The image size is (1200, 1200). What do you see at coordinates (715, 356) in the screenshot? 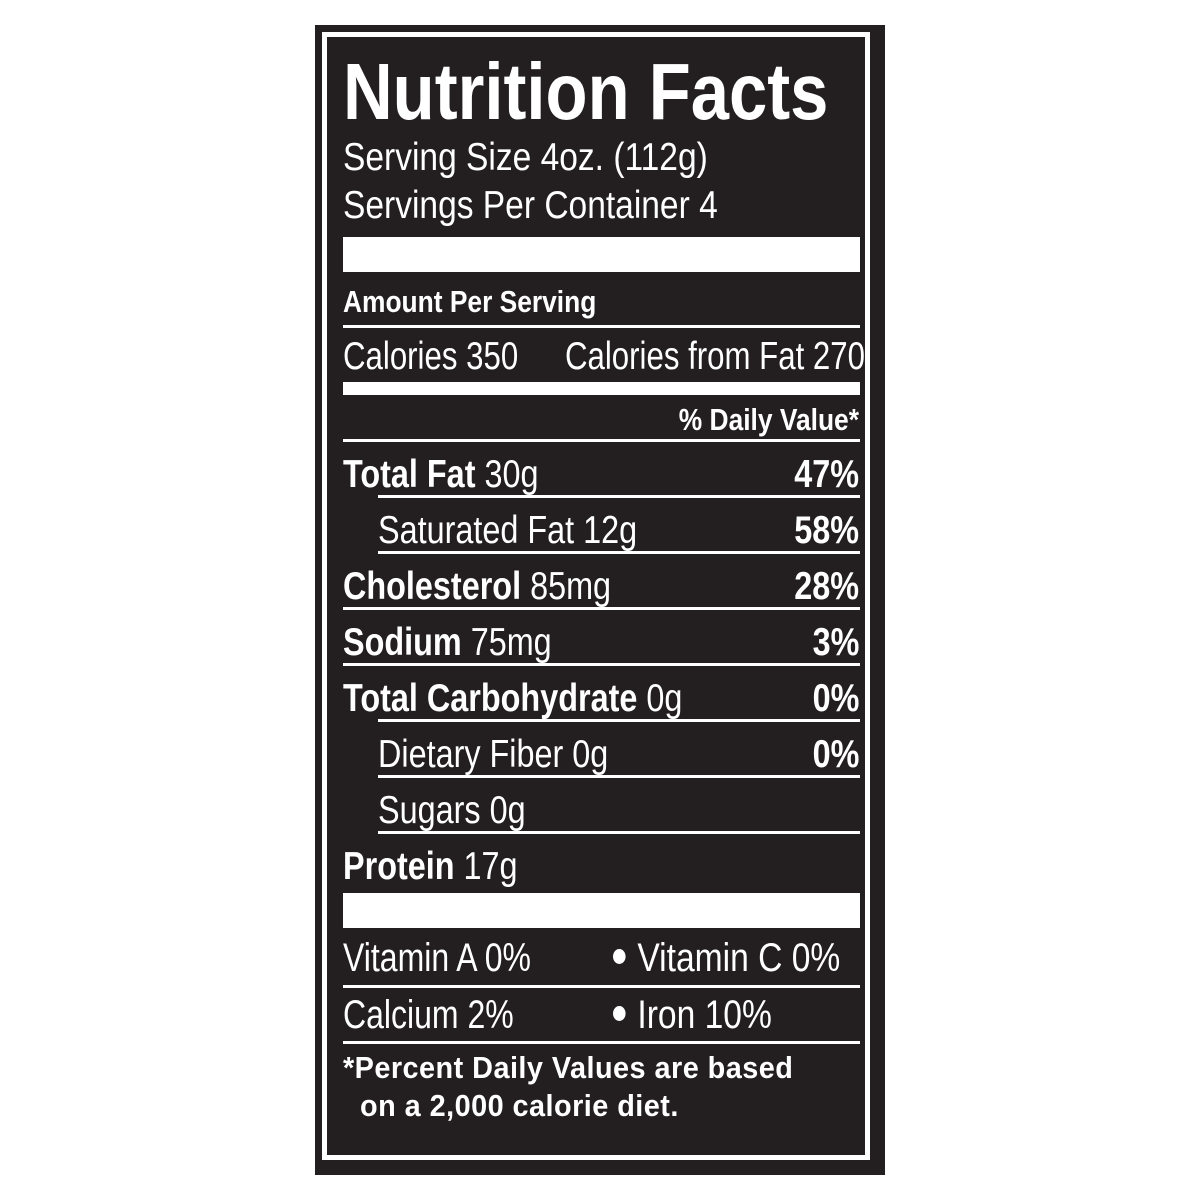
I see `calories-from-fat: Calories from Fat 270` at bounding box center [715, 356].